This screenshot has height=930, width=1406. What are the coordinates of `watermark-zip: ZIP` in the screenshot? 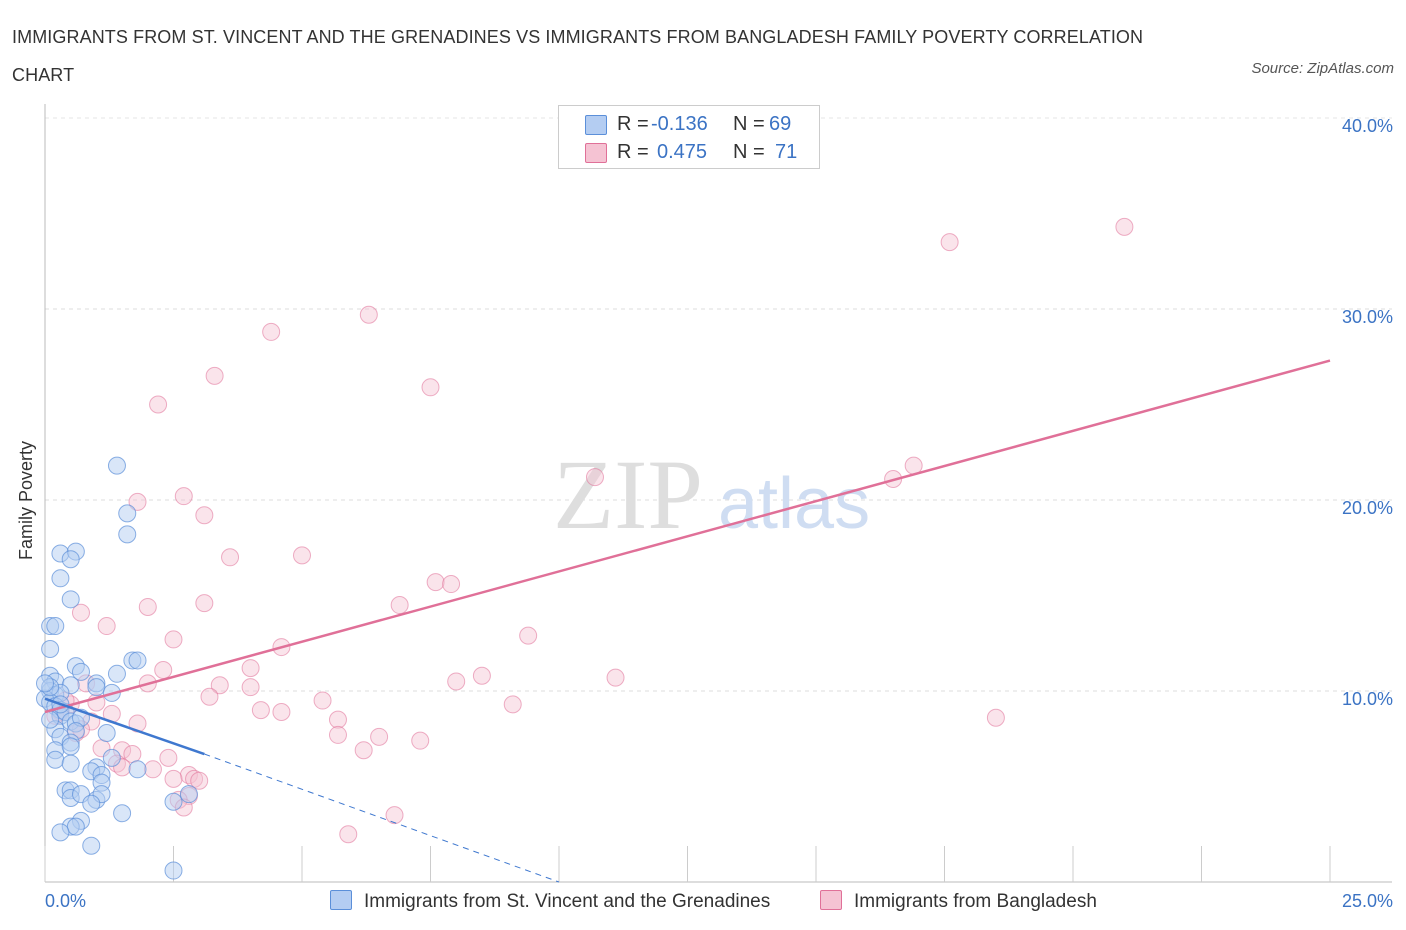 It's located at (628, 494).